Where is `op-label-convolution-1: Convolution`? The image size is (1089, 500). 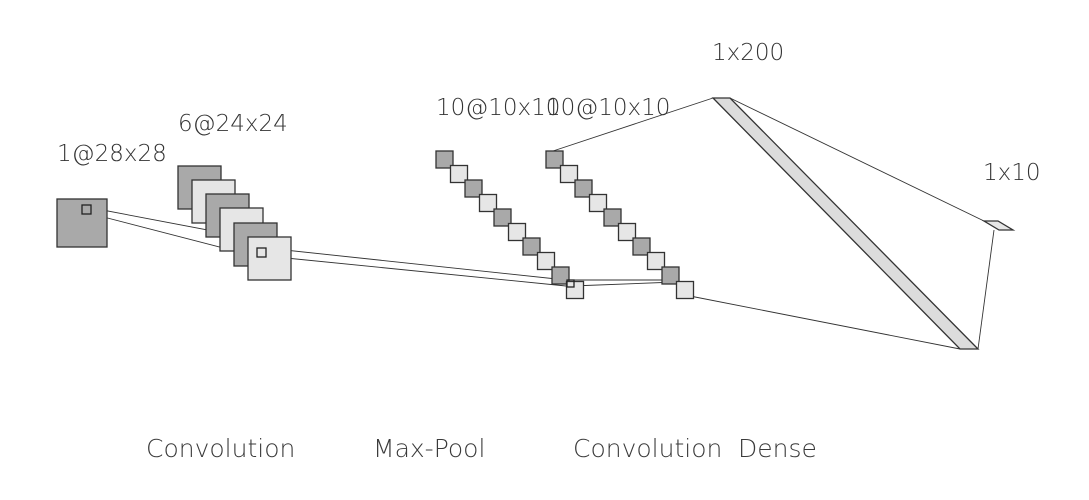
op-label-convolution-1: Convolution is located at coordinates (220, 448).